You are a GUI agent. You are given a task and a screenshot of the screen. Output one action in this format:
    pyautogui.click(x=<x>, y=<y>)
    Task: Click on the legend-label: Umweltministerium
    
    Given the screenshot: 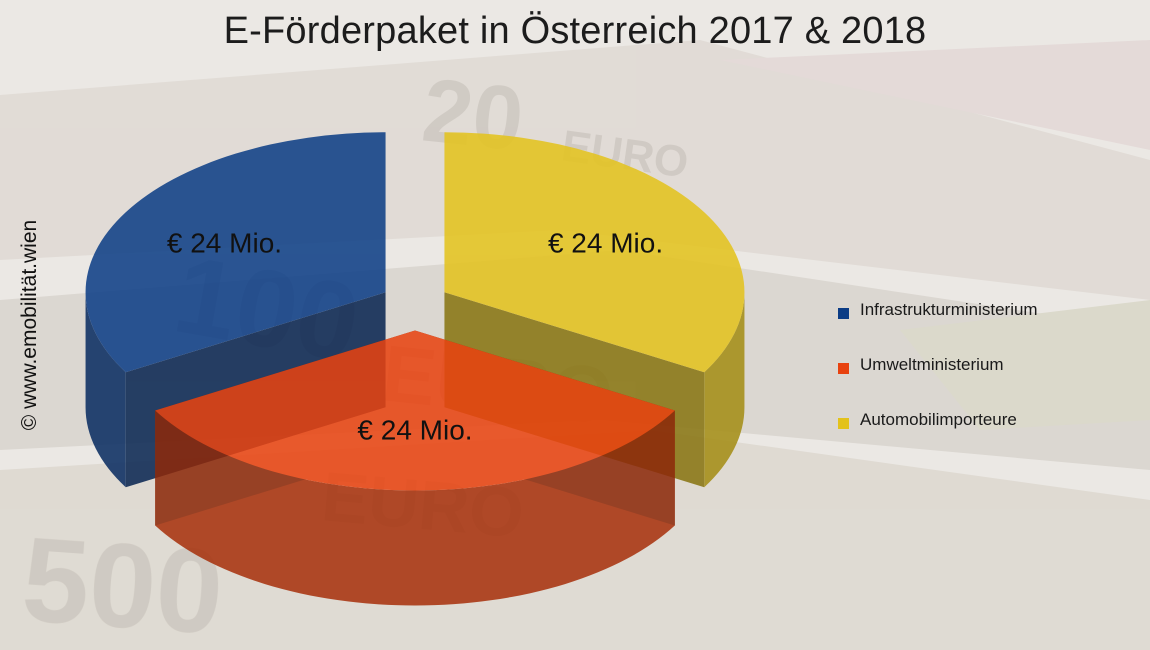 What is the action you would take?
    pyautogui.click(x=932, y=364)
    